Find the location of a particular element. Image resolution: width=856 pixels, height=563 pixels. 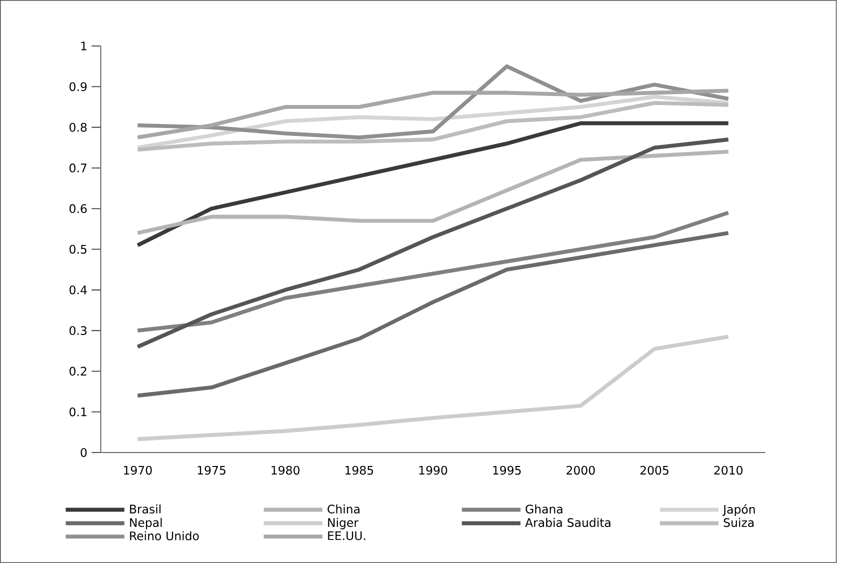

legend-label: Reino Unido is located at coordinates (164, 535).